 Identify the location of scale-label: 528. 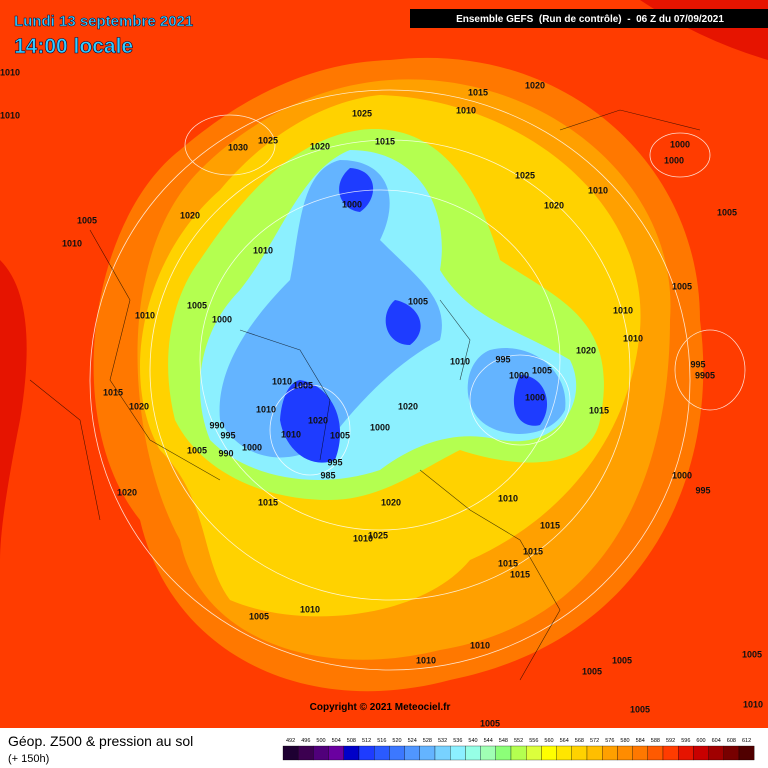
(427, 741).